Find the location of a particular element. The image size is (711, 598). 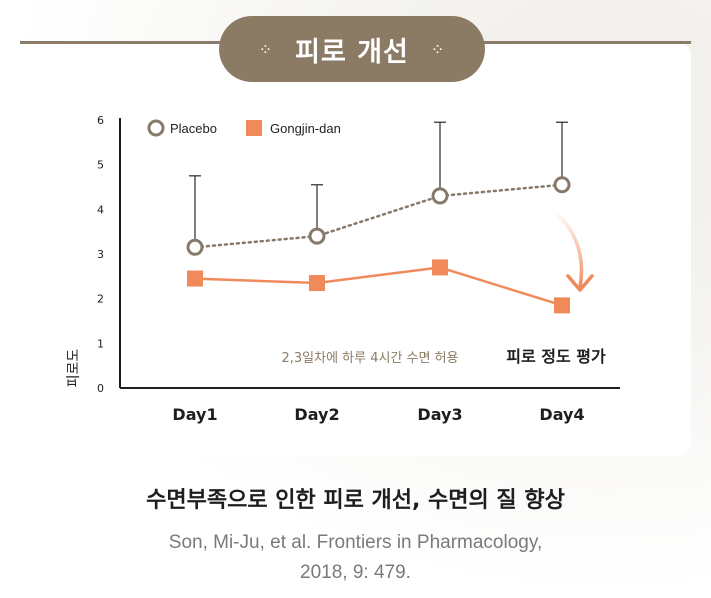

fatigue-evaluation-label: 피로 정도 평가 is located at coordinates (556, 356).